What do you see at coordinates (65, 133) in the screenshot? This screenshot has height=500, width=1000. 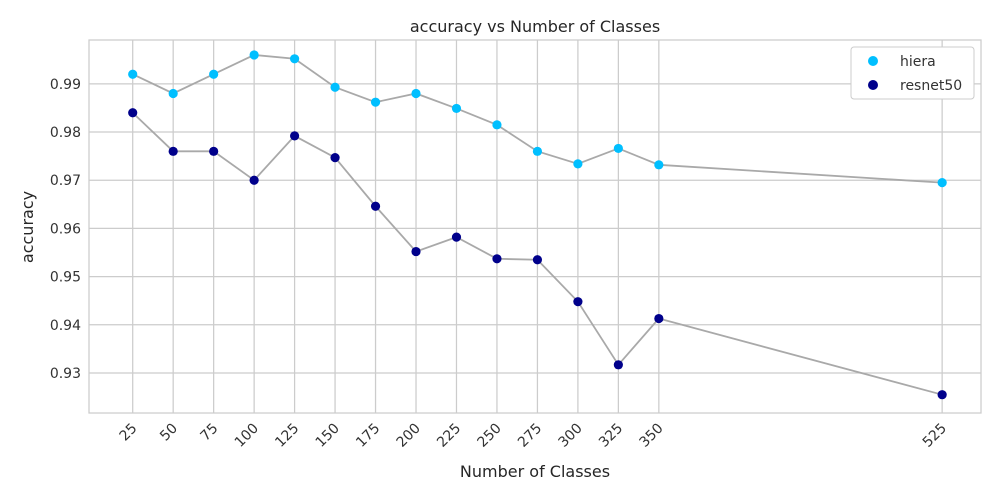 I see `y-tick-label: 0.98` at bounding box center [65, 133].